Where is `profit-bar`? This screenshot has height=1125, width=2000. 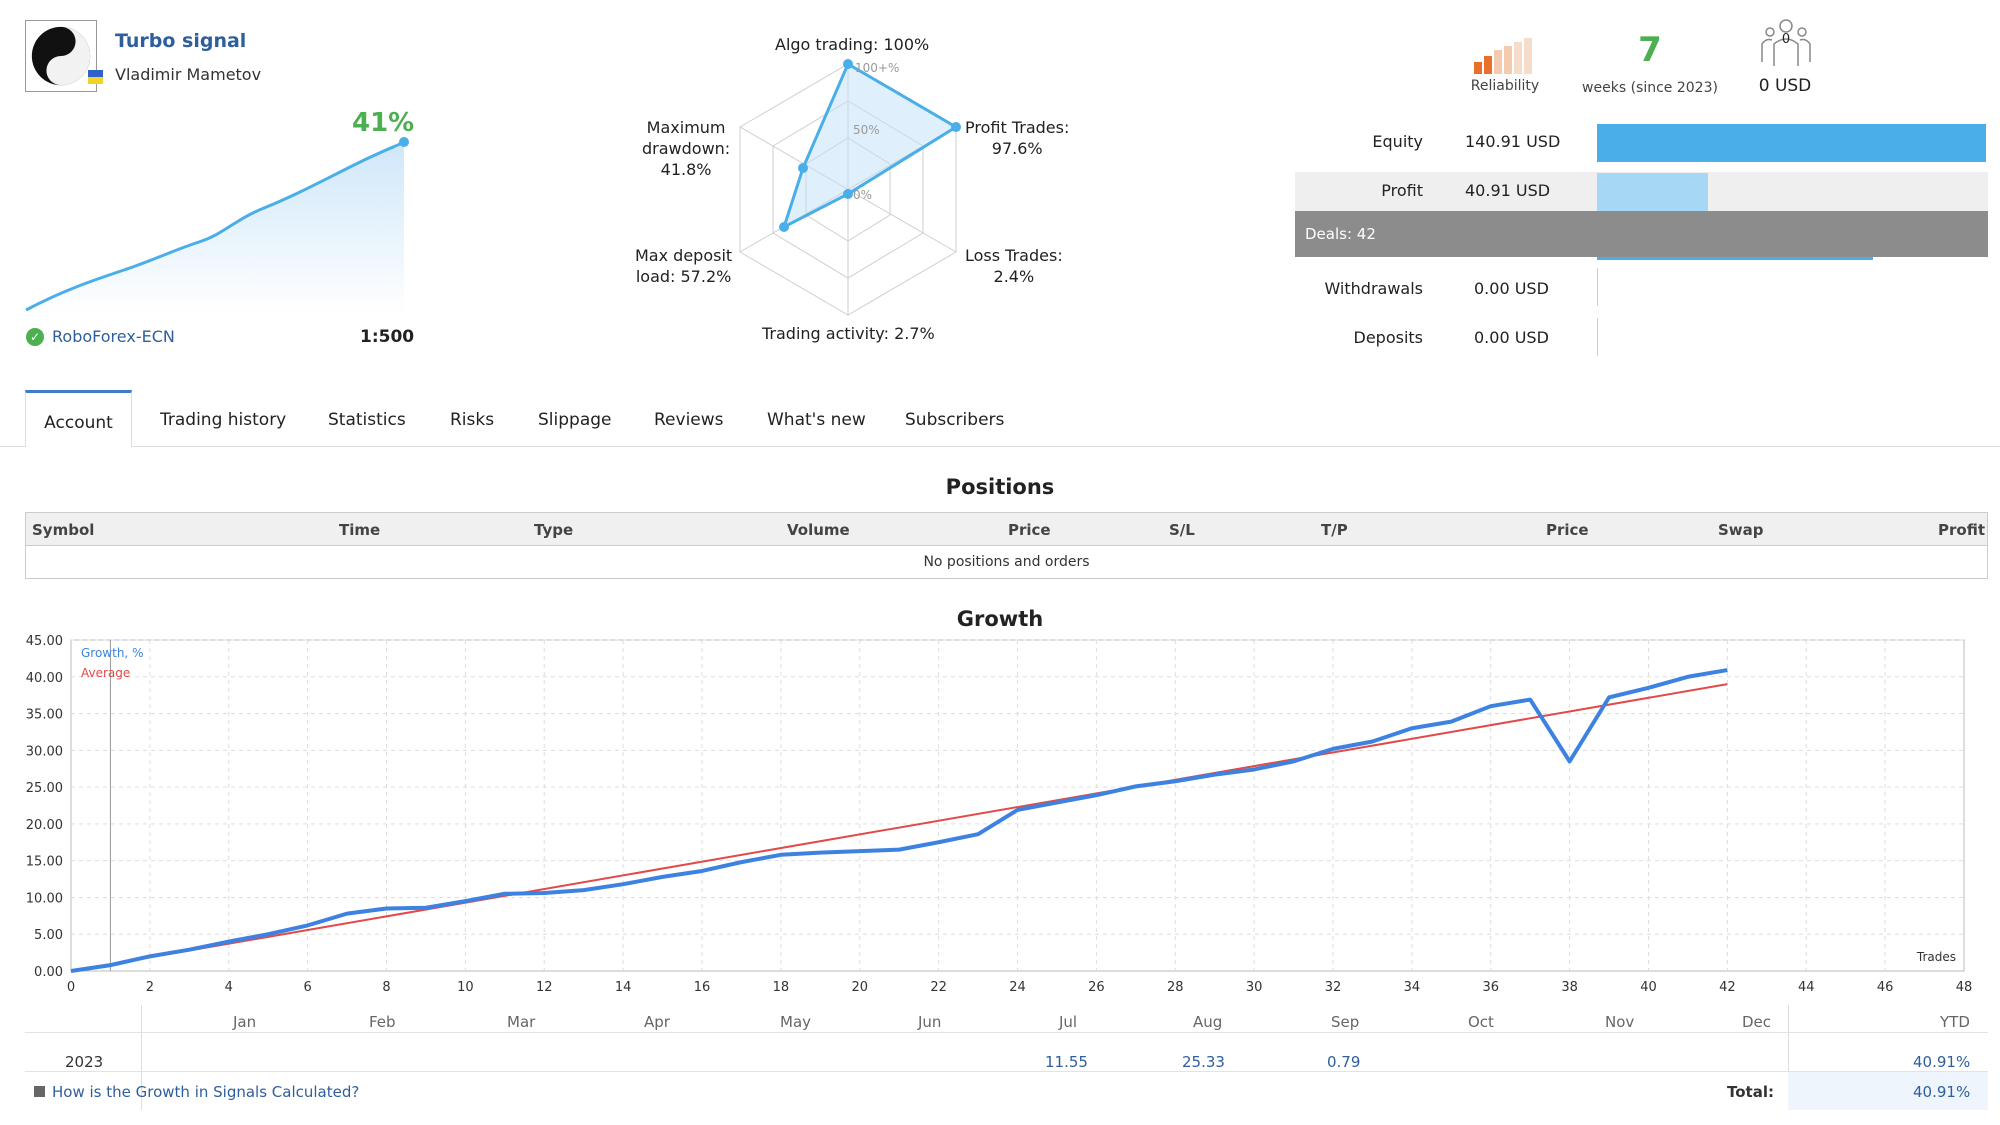
profit-bar is located at coordinates (1652, 192).